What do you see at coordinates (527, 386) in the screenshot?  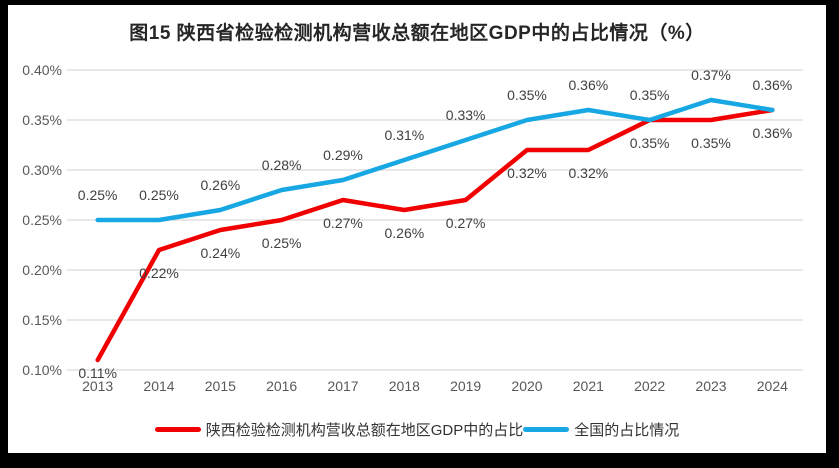 I see `x-axis-tick-label: 2020` at bounding box center [527, 386].